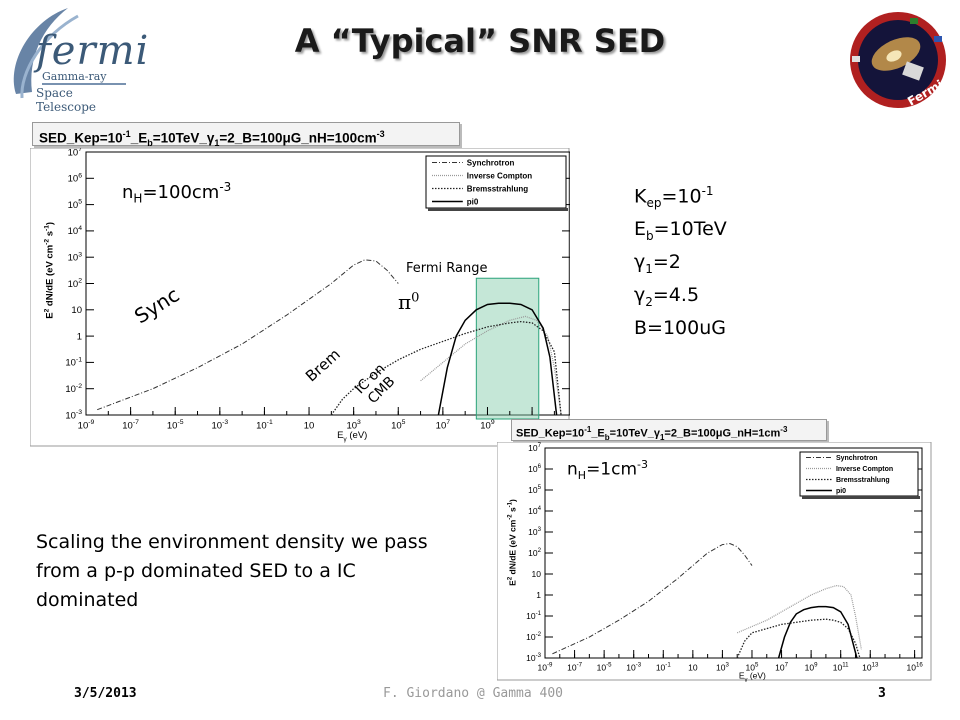 This screenshot has width=960, height=720. What do you see at coordinates (914, 667) in the screenshot?
I see `x-tick-label: 10¹⁶` at bounding box center [914, 667].